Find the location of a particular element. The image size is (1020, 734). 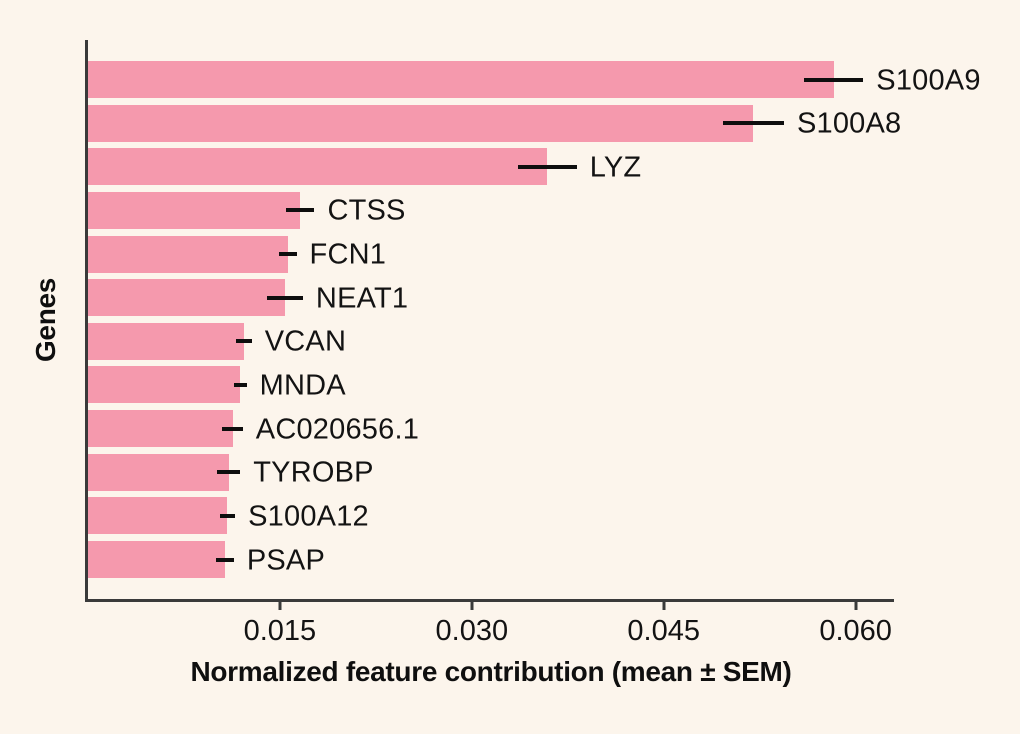

x-tick-label-0.015: 0.015 is located at coordinates (280, 631).